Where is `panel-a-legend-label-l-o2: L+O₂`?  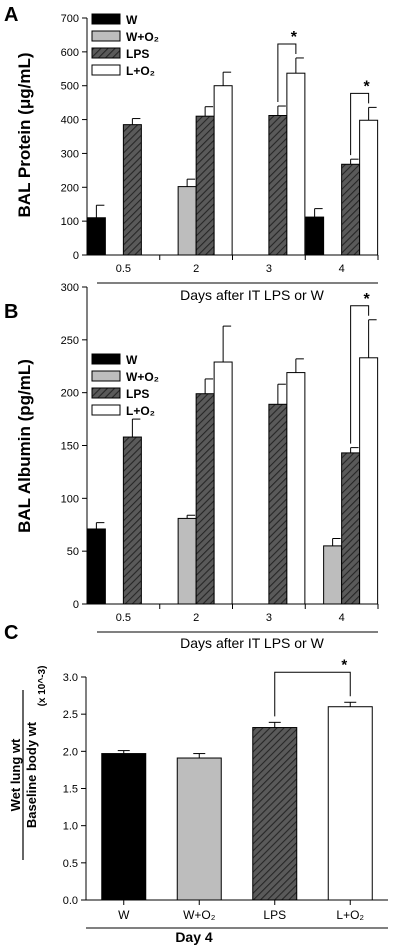
panel-a-legend-label-l-o2: L+O₂ is located at coordinates (140, 71).